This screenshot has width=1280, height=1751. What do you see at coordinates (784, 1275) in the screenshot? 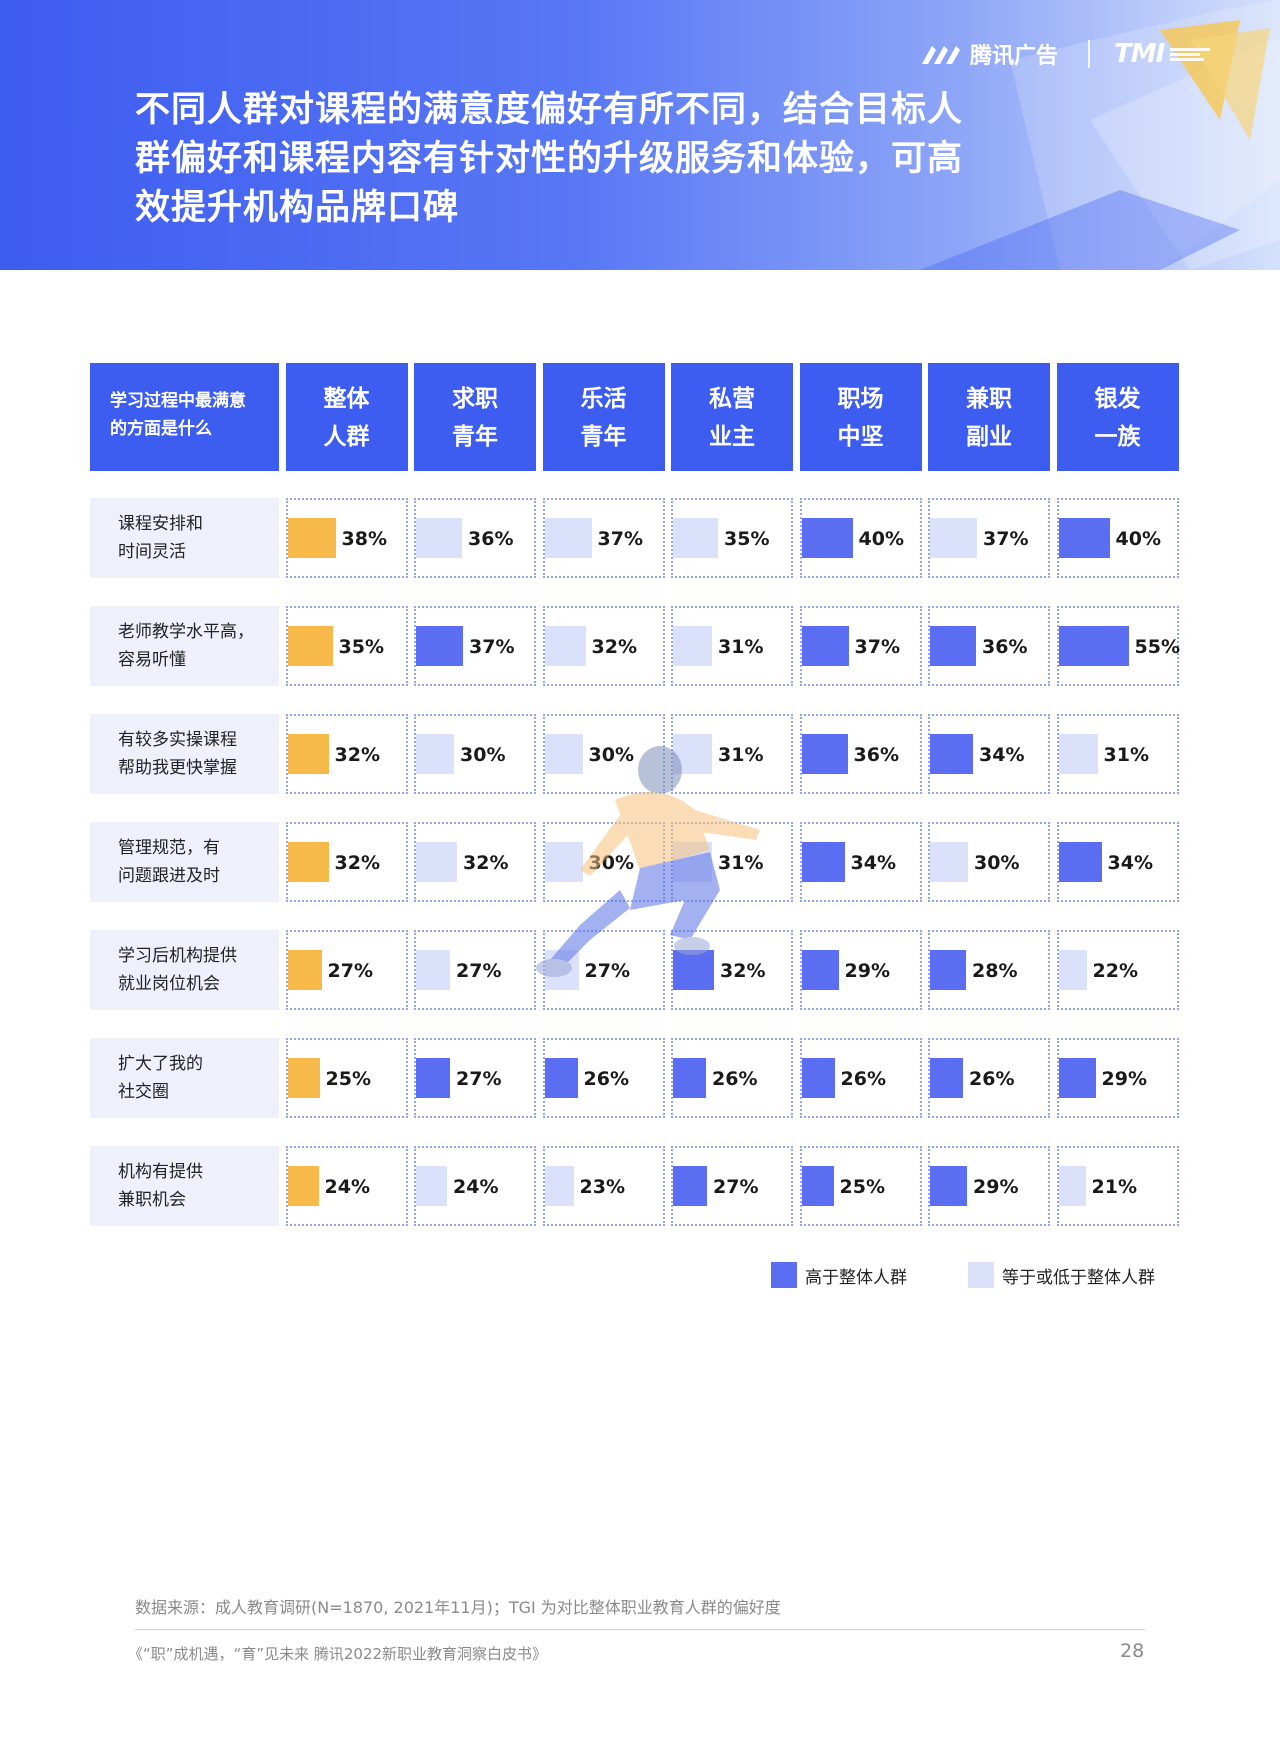
I see `legend-swatch-higher` at bounding box center [784, 1275].